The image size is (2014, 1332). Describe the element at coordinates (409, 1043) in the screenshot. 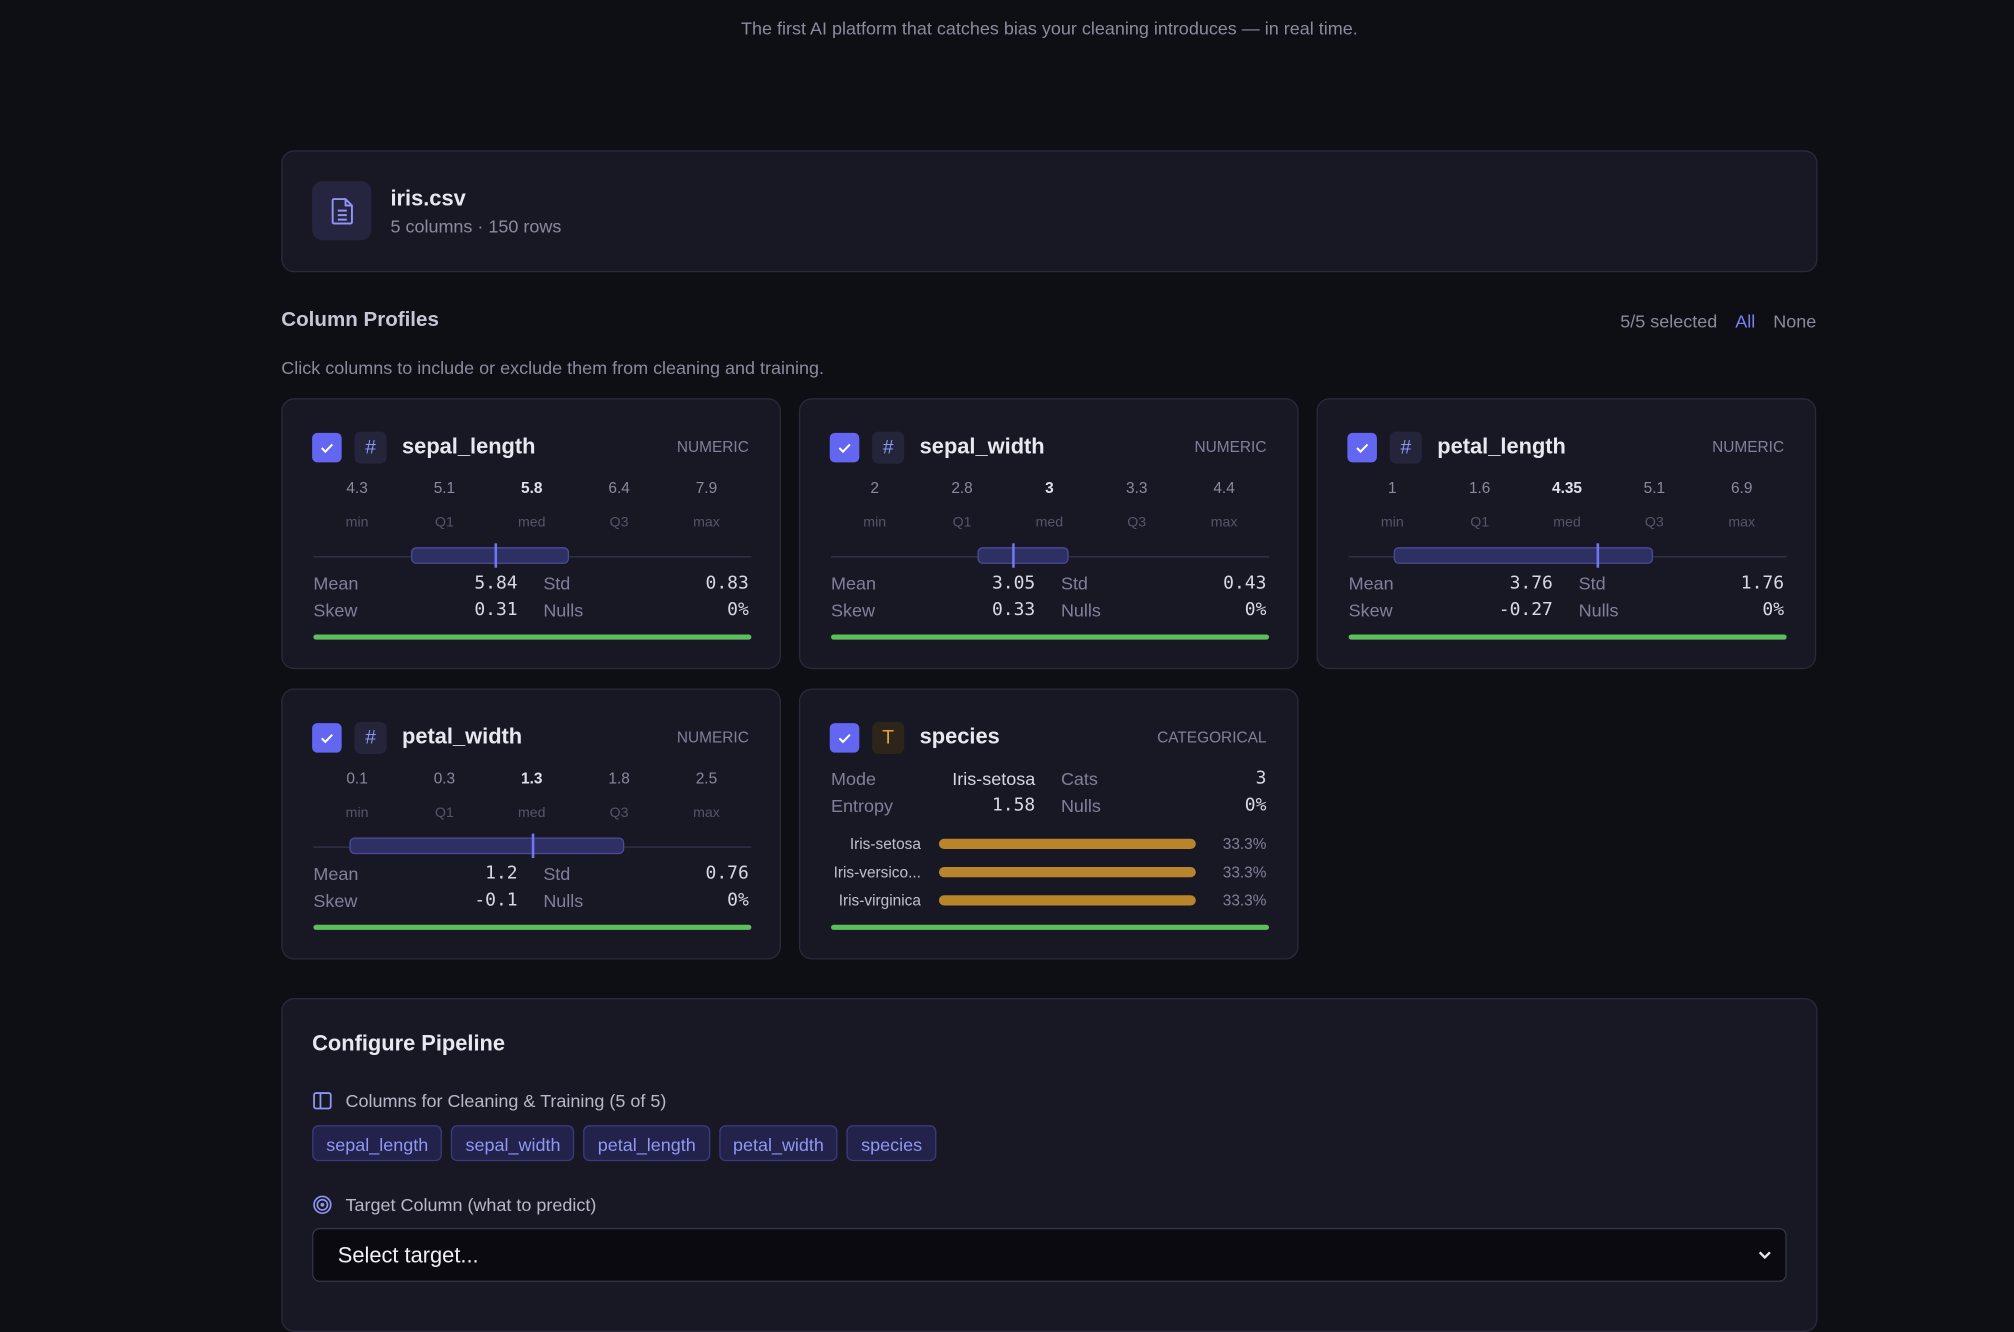

I see `pipeline-title: Configure Pipeline` at that location.